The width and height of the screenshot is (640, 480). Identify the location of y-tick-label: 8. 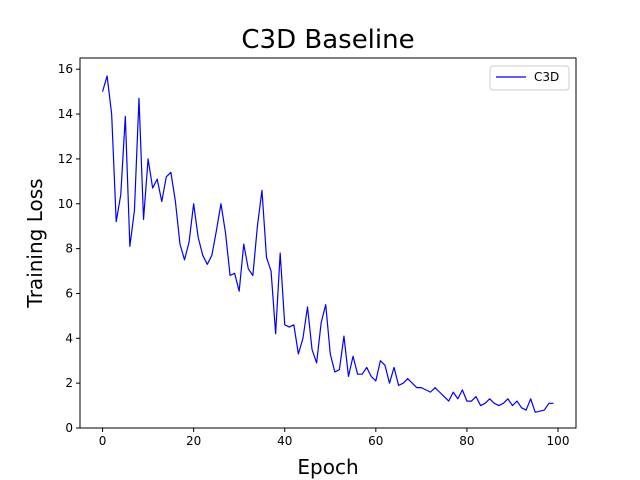
(69, 249).